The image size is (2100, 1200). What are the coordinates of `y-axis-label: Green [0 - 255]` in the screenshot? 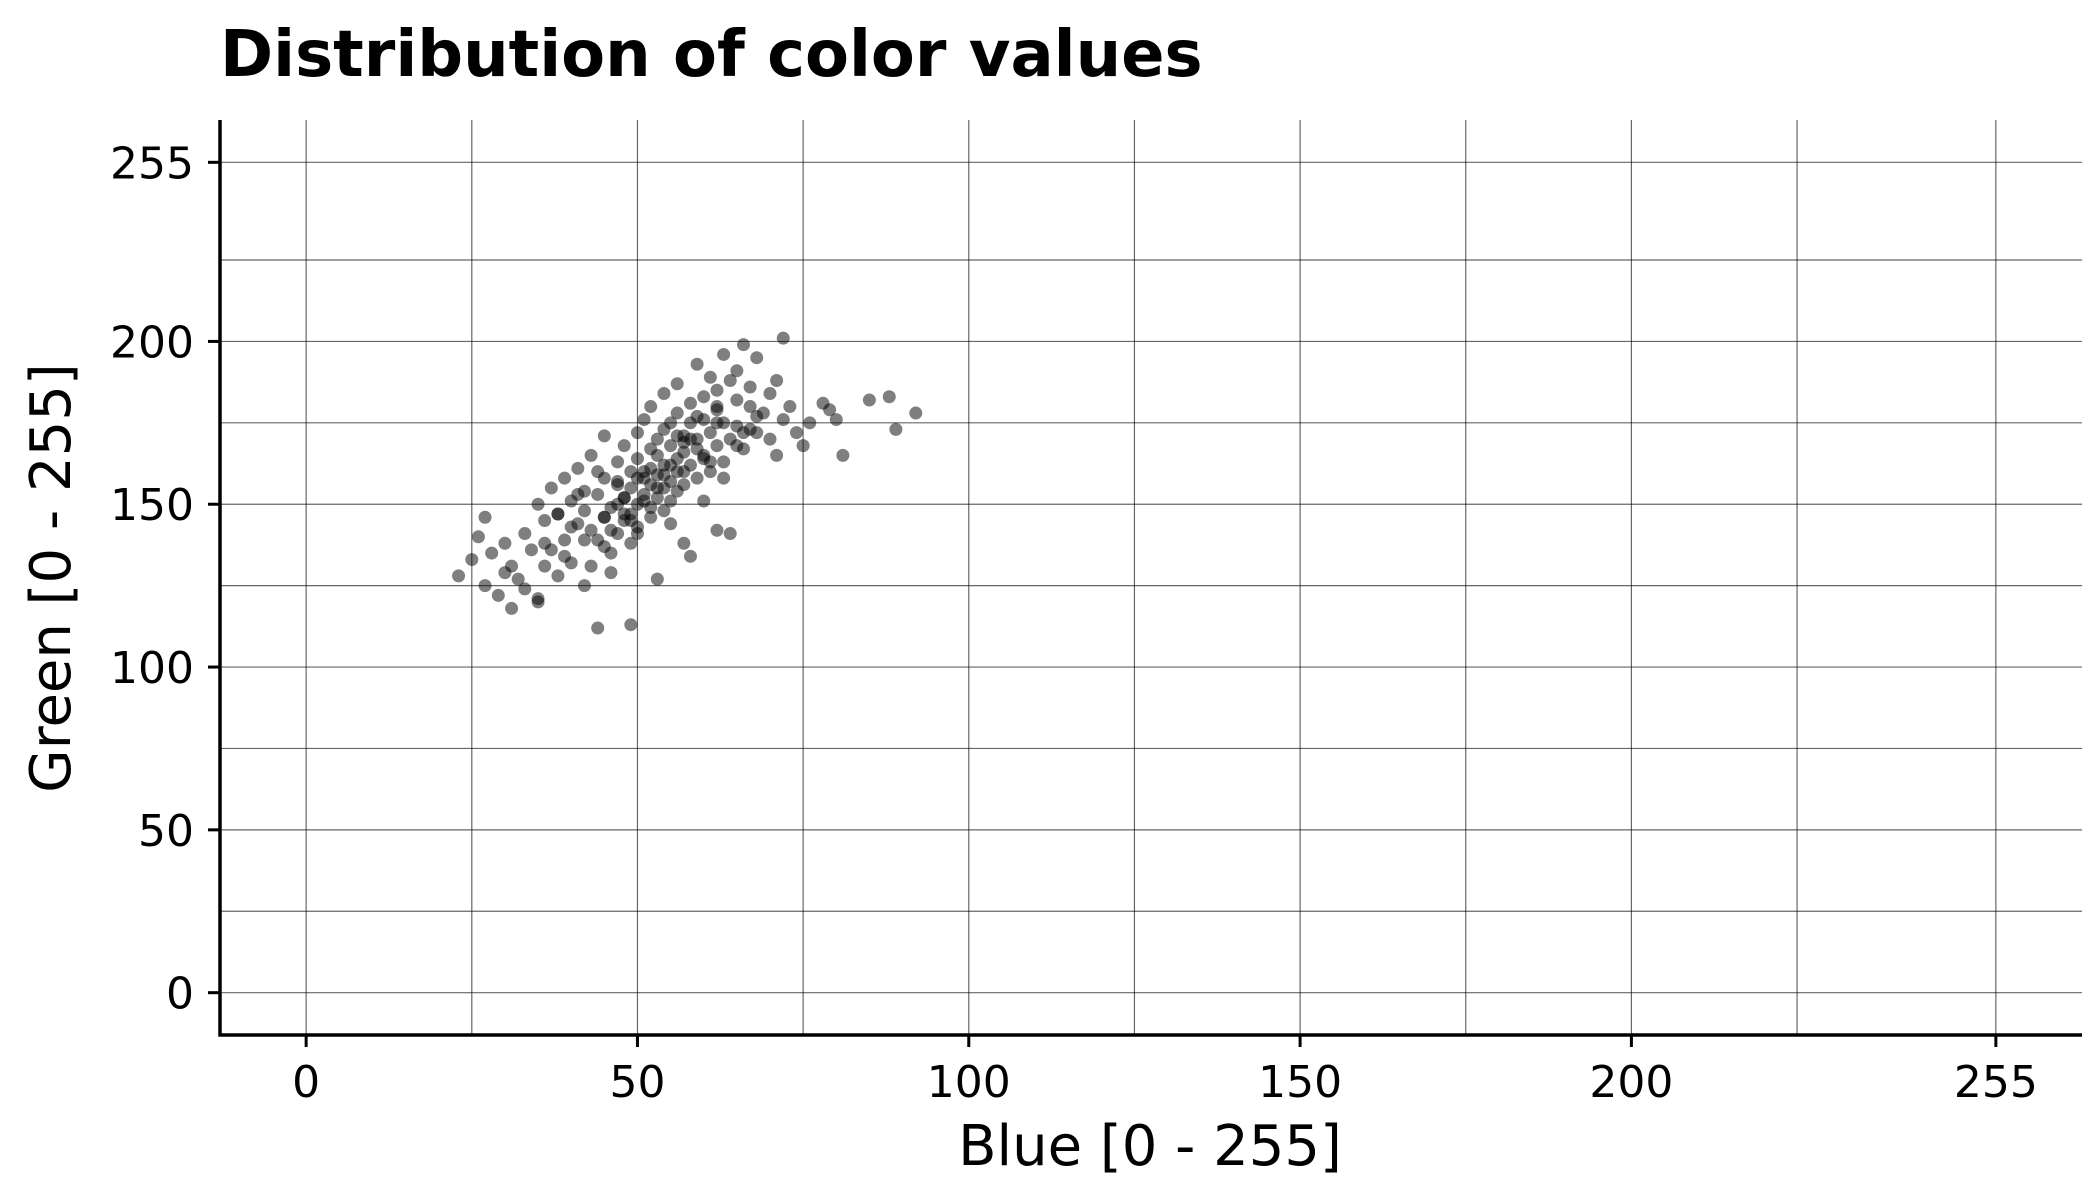 It's located at (51, 577).